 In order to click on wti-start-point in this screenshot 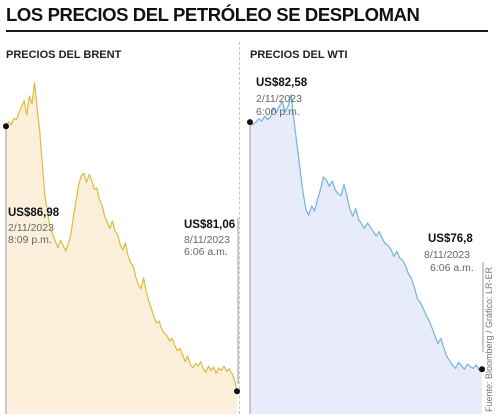, I will do `click(250, 122)`.